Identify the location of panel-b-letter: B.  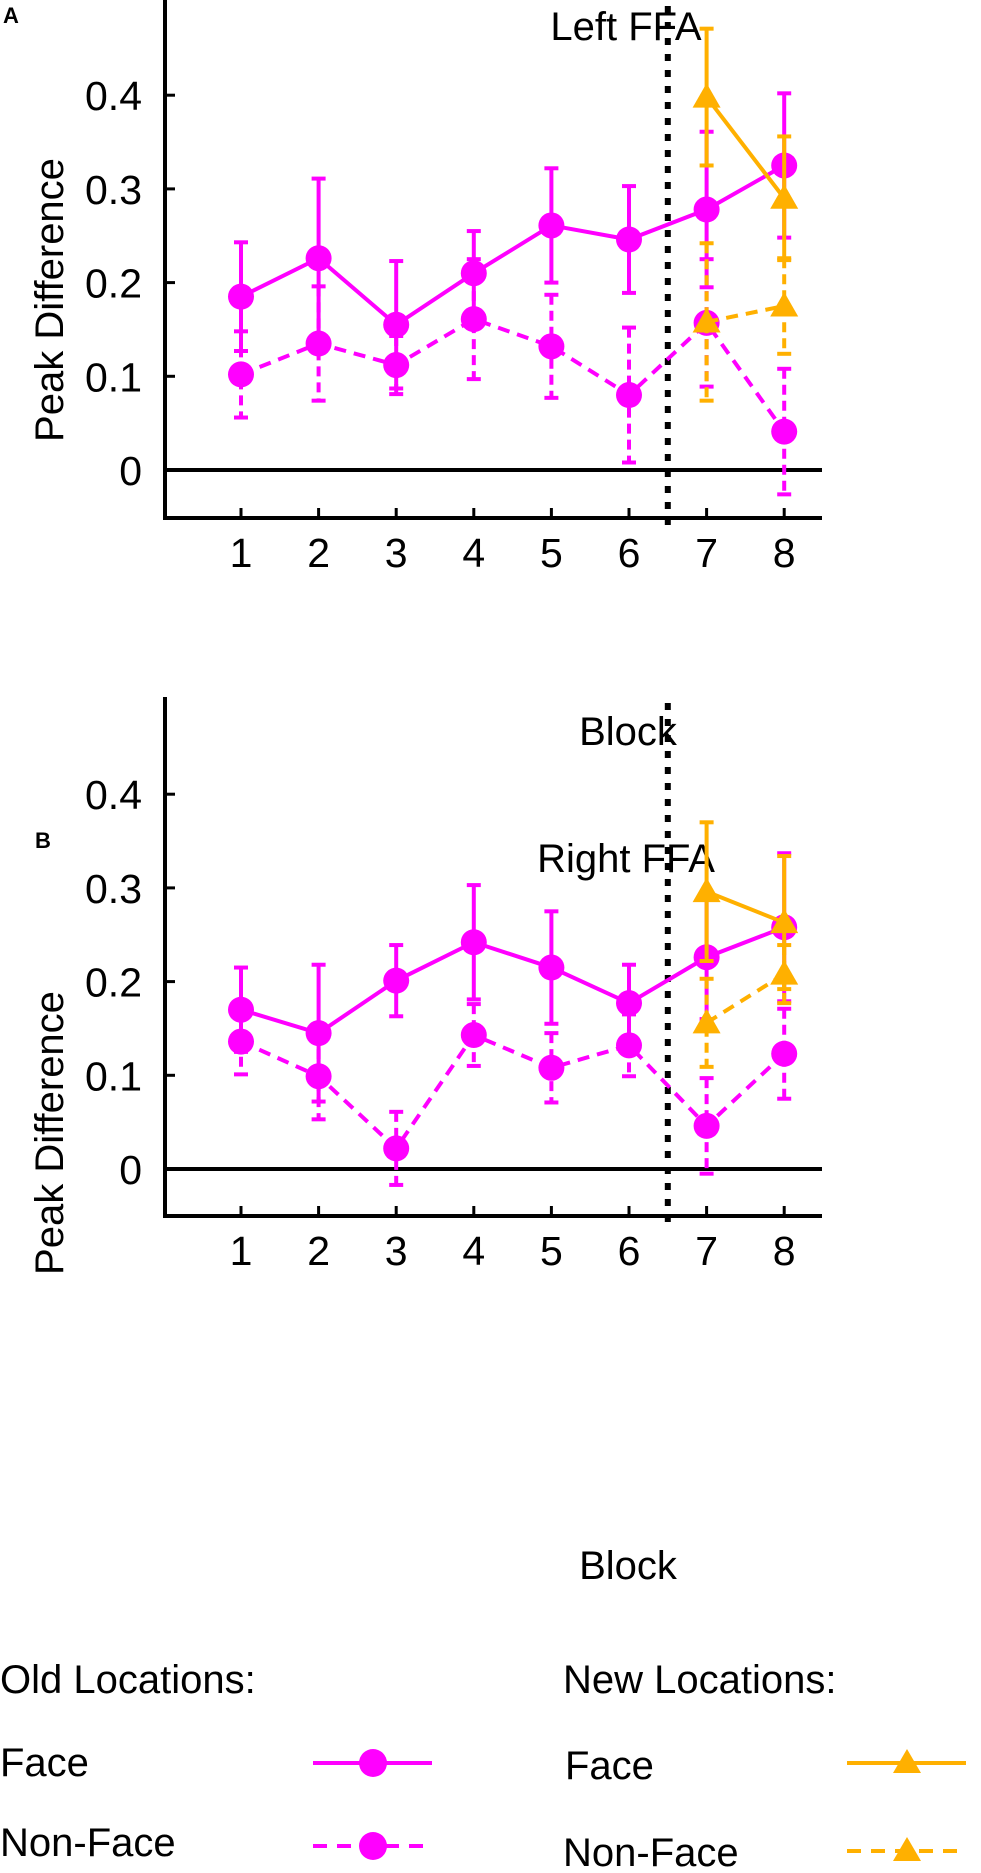
(43, 840).